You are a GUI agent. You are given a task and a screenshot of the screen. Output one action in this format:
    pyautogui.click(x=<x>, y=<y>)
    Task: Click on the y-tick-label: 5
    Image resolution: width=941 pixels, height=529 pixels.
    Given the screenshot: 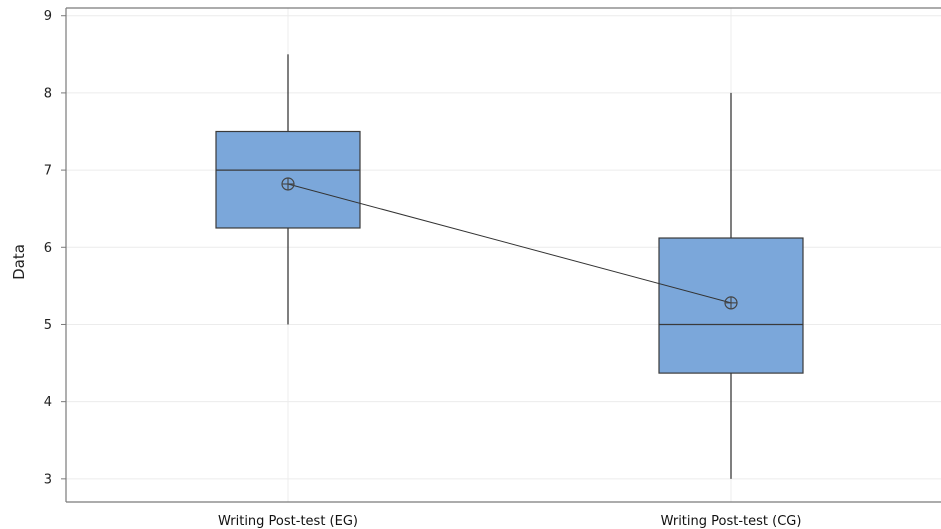 What is the action you would take?
    pyautogui.click(x=48, y=325)
    